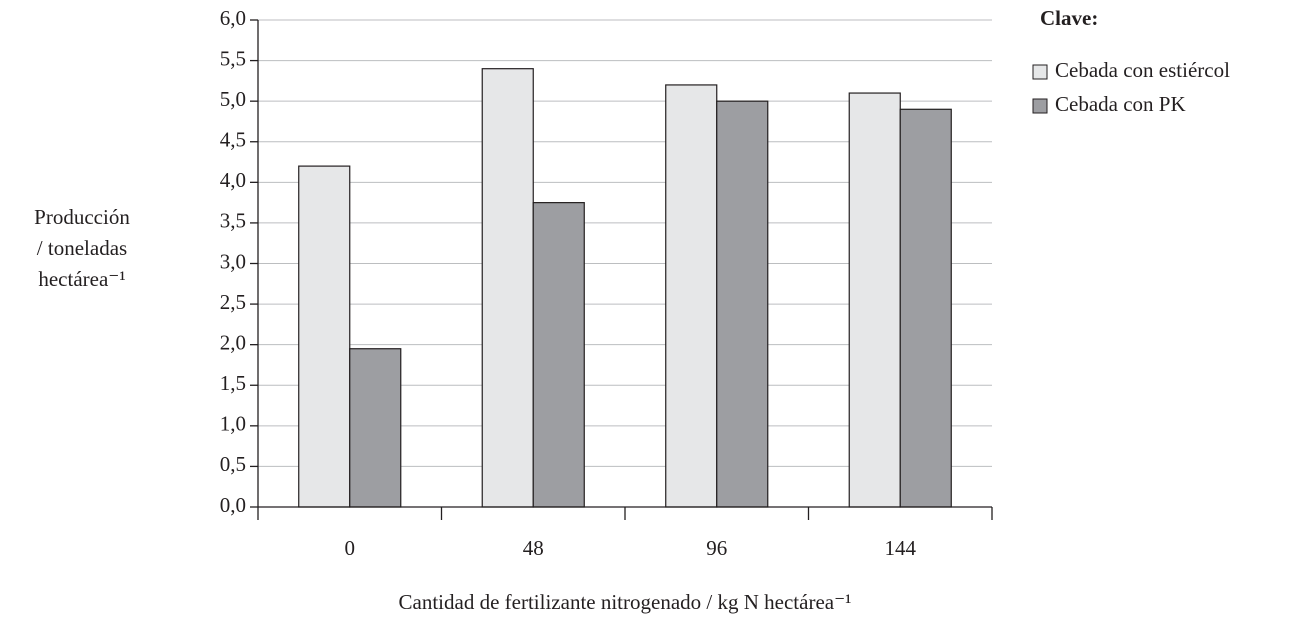 This screenshot has height=620, width=1300. Describe the element at coordinates (233, 424) in the screenshot. I see `y-tick-label: 1,0` at that location.